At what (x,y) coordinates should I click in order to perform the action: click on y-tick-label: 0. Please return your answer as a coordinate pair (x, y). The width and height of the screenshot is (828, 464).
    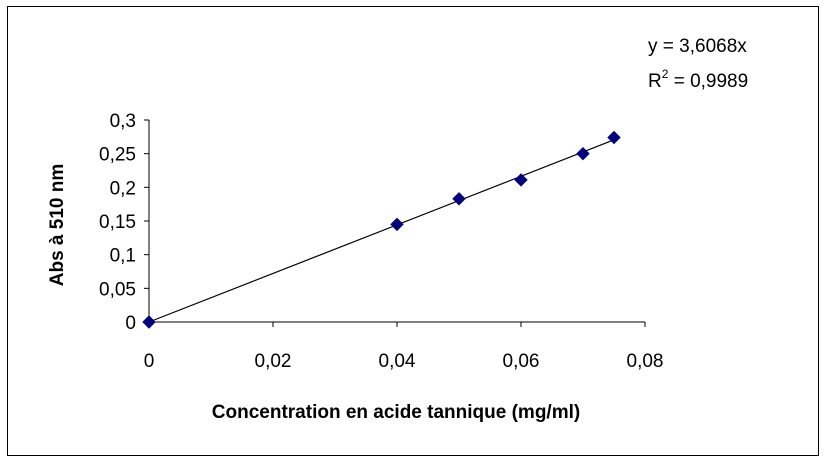
    Looking at the image, I should click on (130, 323).